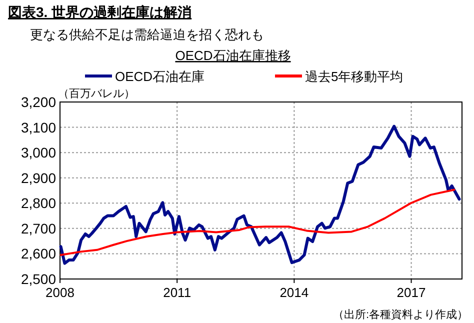 The image size is (474, 323). What do you see at coordinates (160, 76) in the screenshot?
I see `legend-label: OECD石油在庫` at bounding box center [160, 76].